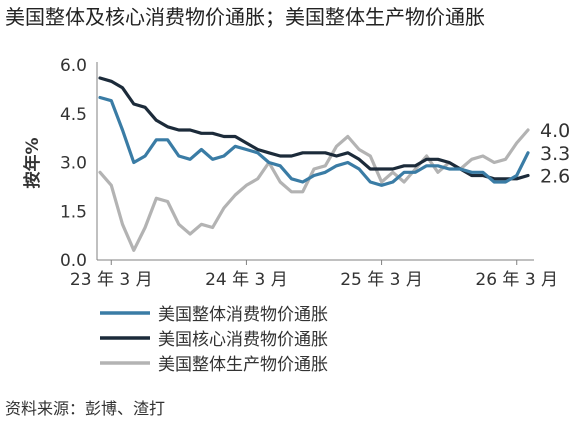 The height and width of the screenshot is (434, 586). What do you see at coordinates (243, 340) in the screenshot?
I see `legend-label-2: 美国核心消费物价通胀` at bounding box center [243, 340].